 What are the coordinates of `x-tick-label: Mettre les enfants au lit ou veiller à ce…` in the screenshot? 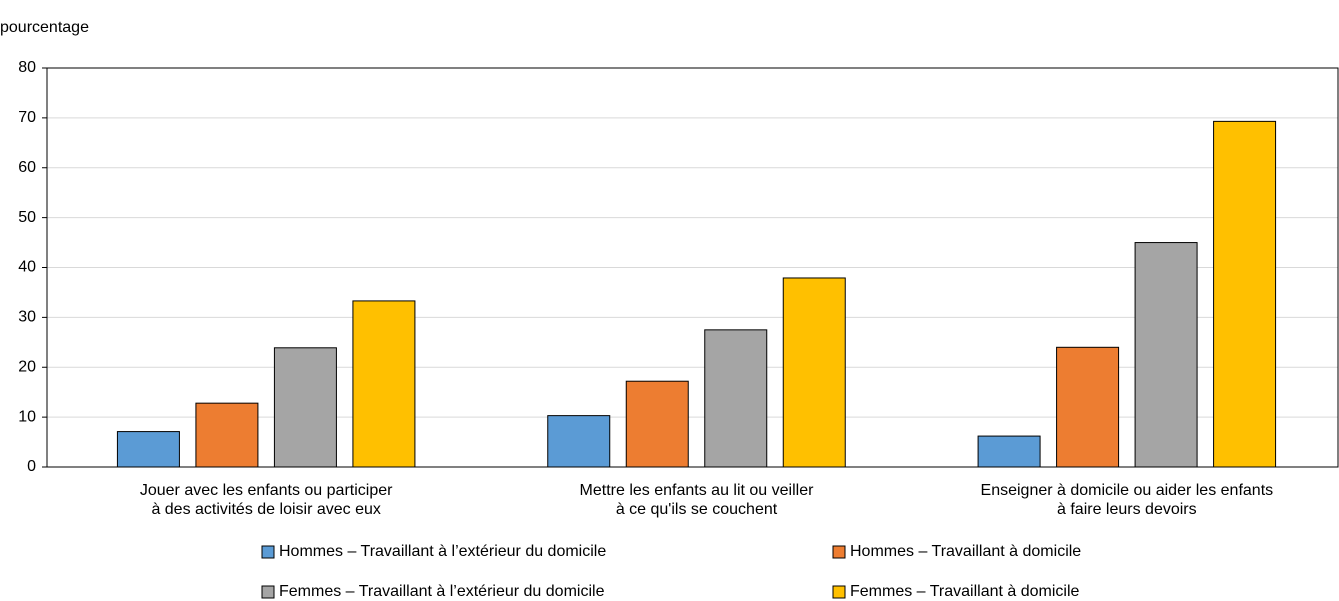 It's located at (697, 500).